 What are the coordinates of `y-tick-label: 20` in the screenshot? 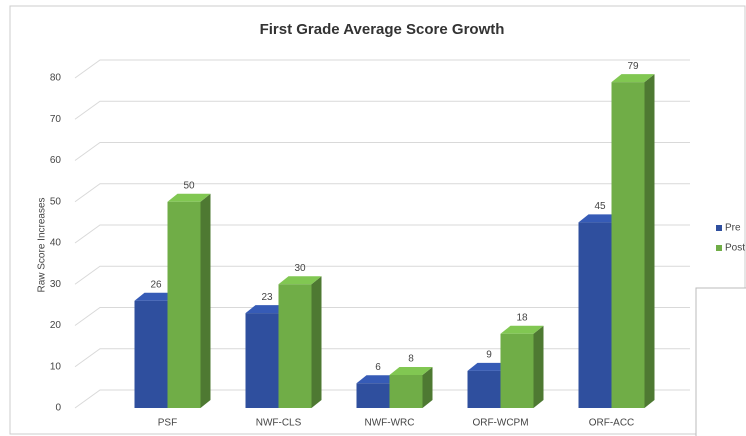 It's located at (56, 325).